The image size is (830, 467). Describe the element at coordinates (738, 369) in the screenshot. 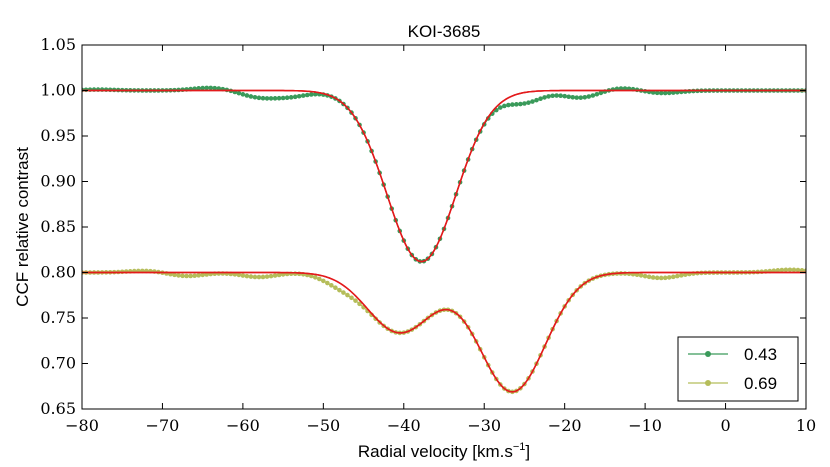

I see `legend-box` at that location.